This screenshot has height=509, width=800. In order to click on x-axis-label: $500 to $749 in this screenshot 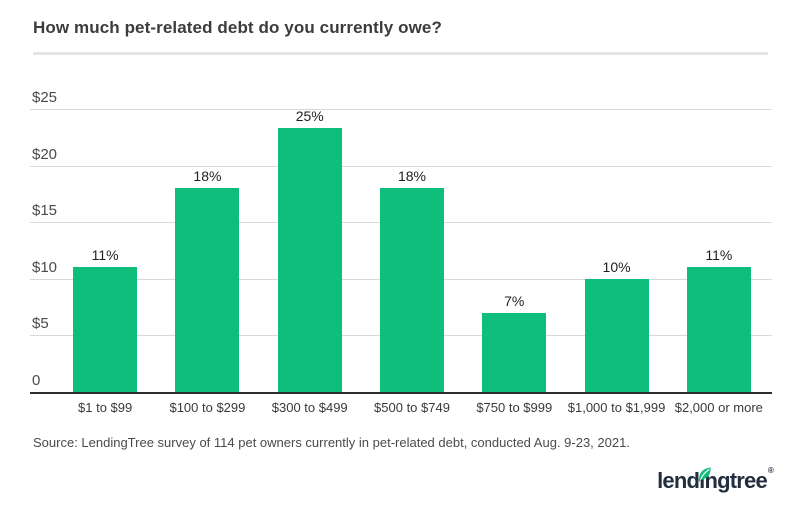, I will do `click(412, 407)`.